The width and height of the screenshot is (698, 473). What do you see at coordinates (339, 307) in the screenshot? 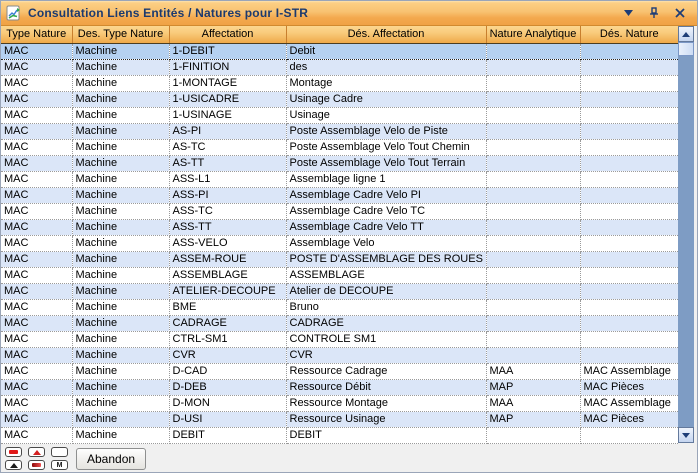
I see `table-row: MAC Machine BME Bruno` at bounding box center [339, 307].